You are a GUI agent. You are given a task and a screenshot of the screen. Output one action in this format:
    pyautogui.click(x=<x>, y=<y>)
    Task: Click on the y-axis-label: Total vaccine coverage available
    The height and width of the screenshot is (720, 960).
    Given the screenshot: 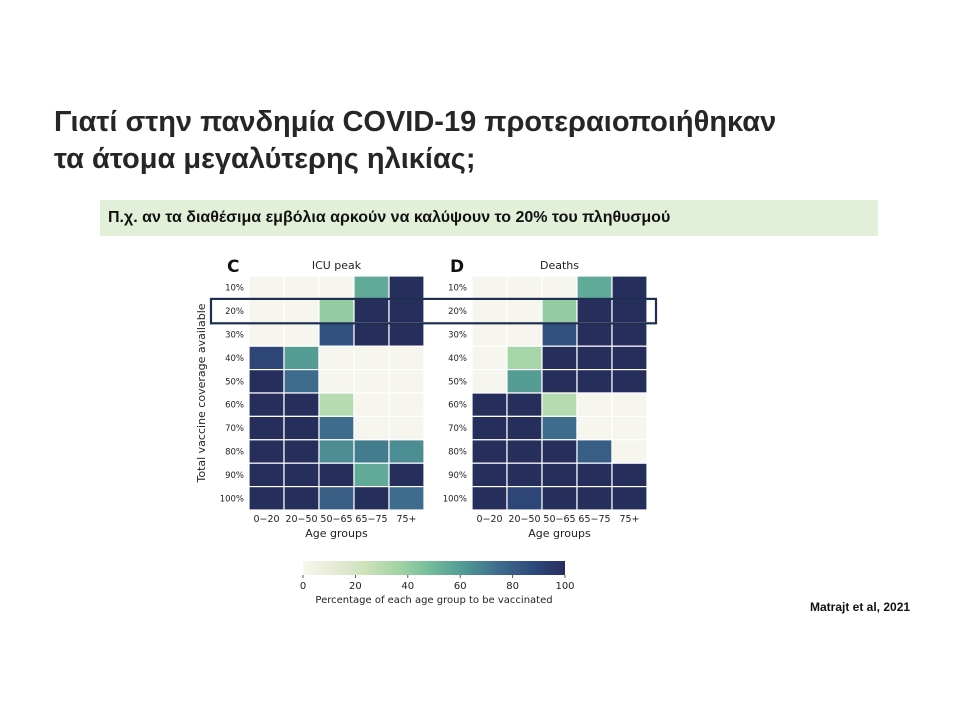 What is the action you would take?
    pyautogui.click(x=201, y=393)
    